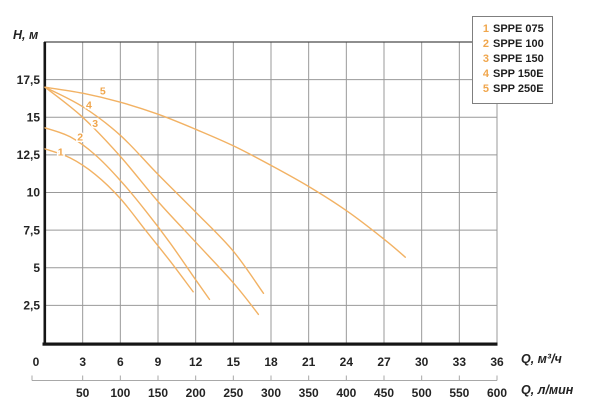 The image size is (600, 418). What do you see at coordinates (31, 230) in the screenshot?
I see `y-tick-label-7,5: 7,5` at bounding box center [31, 230].